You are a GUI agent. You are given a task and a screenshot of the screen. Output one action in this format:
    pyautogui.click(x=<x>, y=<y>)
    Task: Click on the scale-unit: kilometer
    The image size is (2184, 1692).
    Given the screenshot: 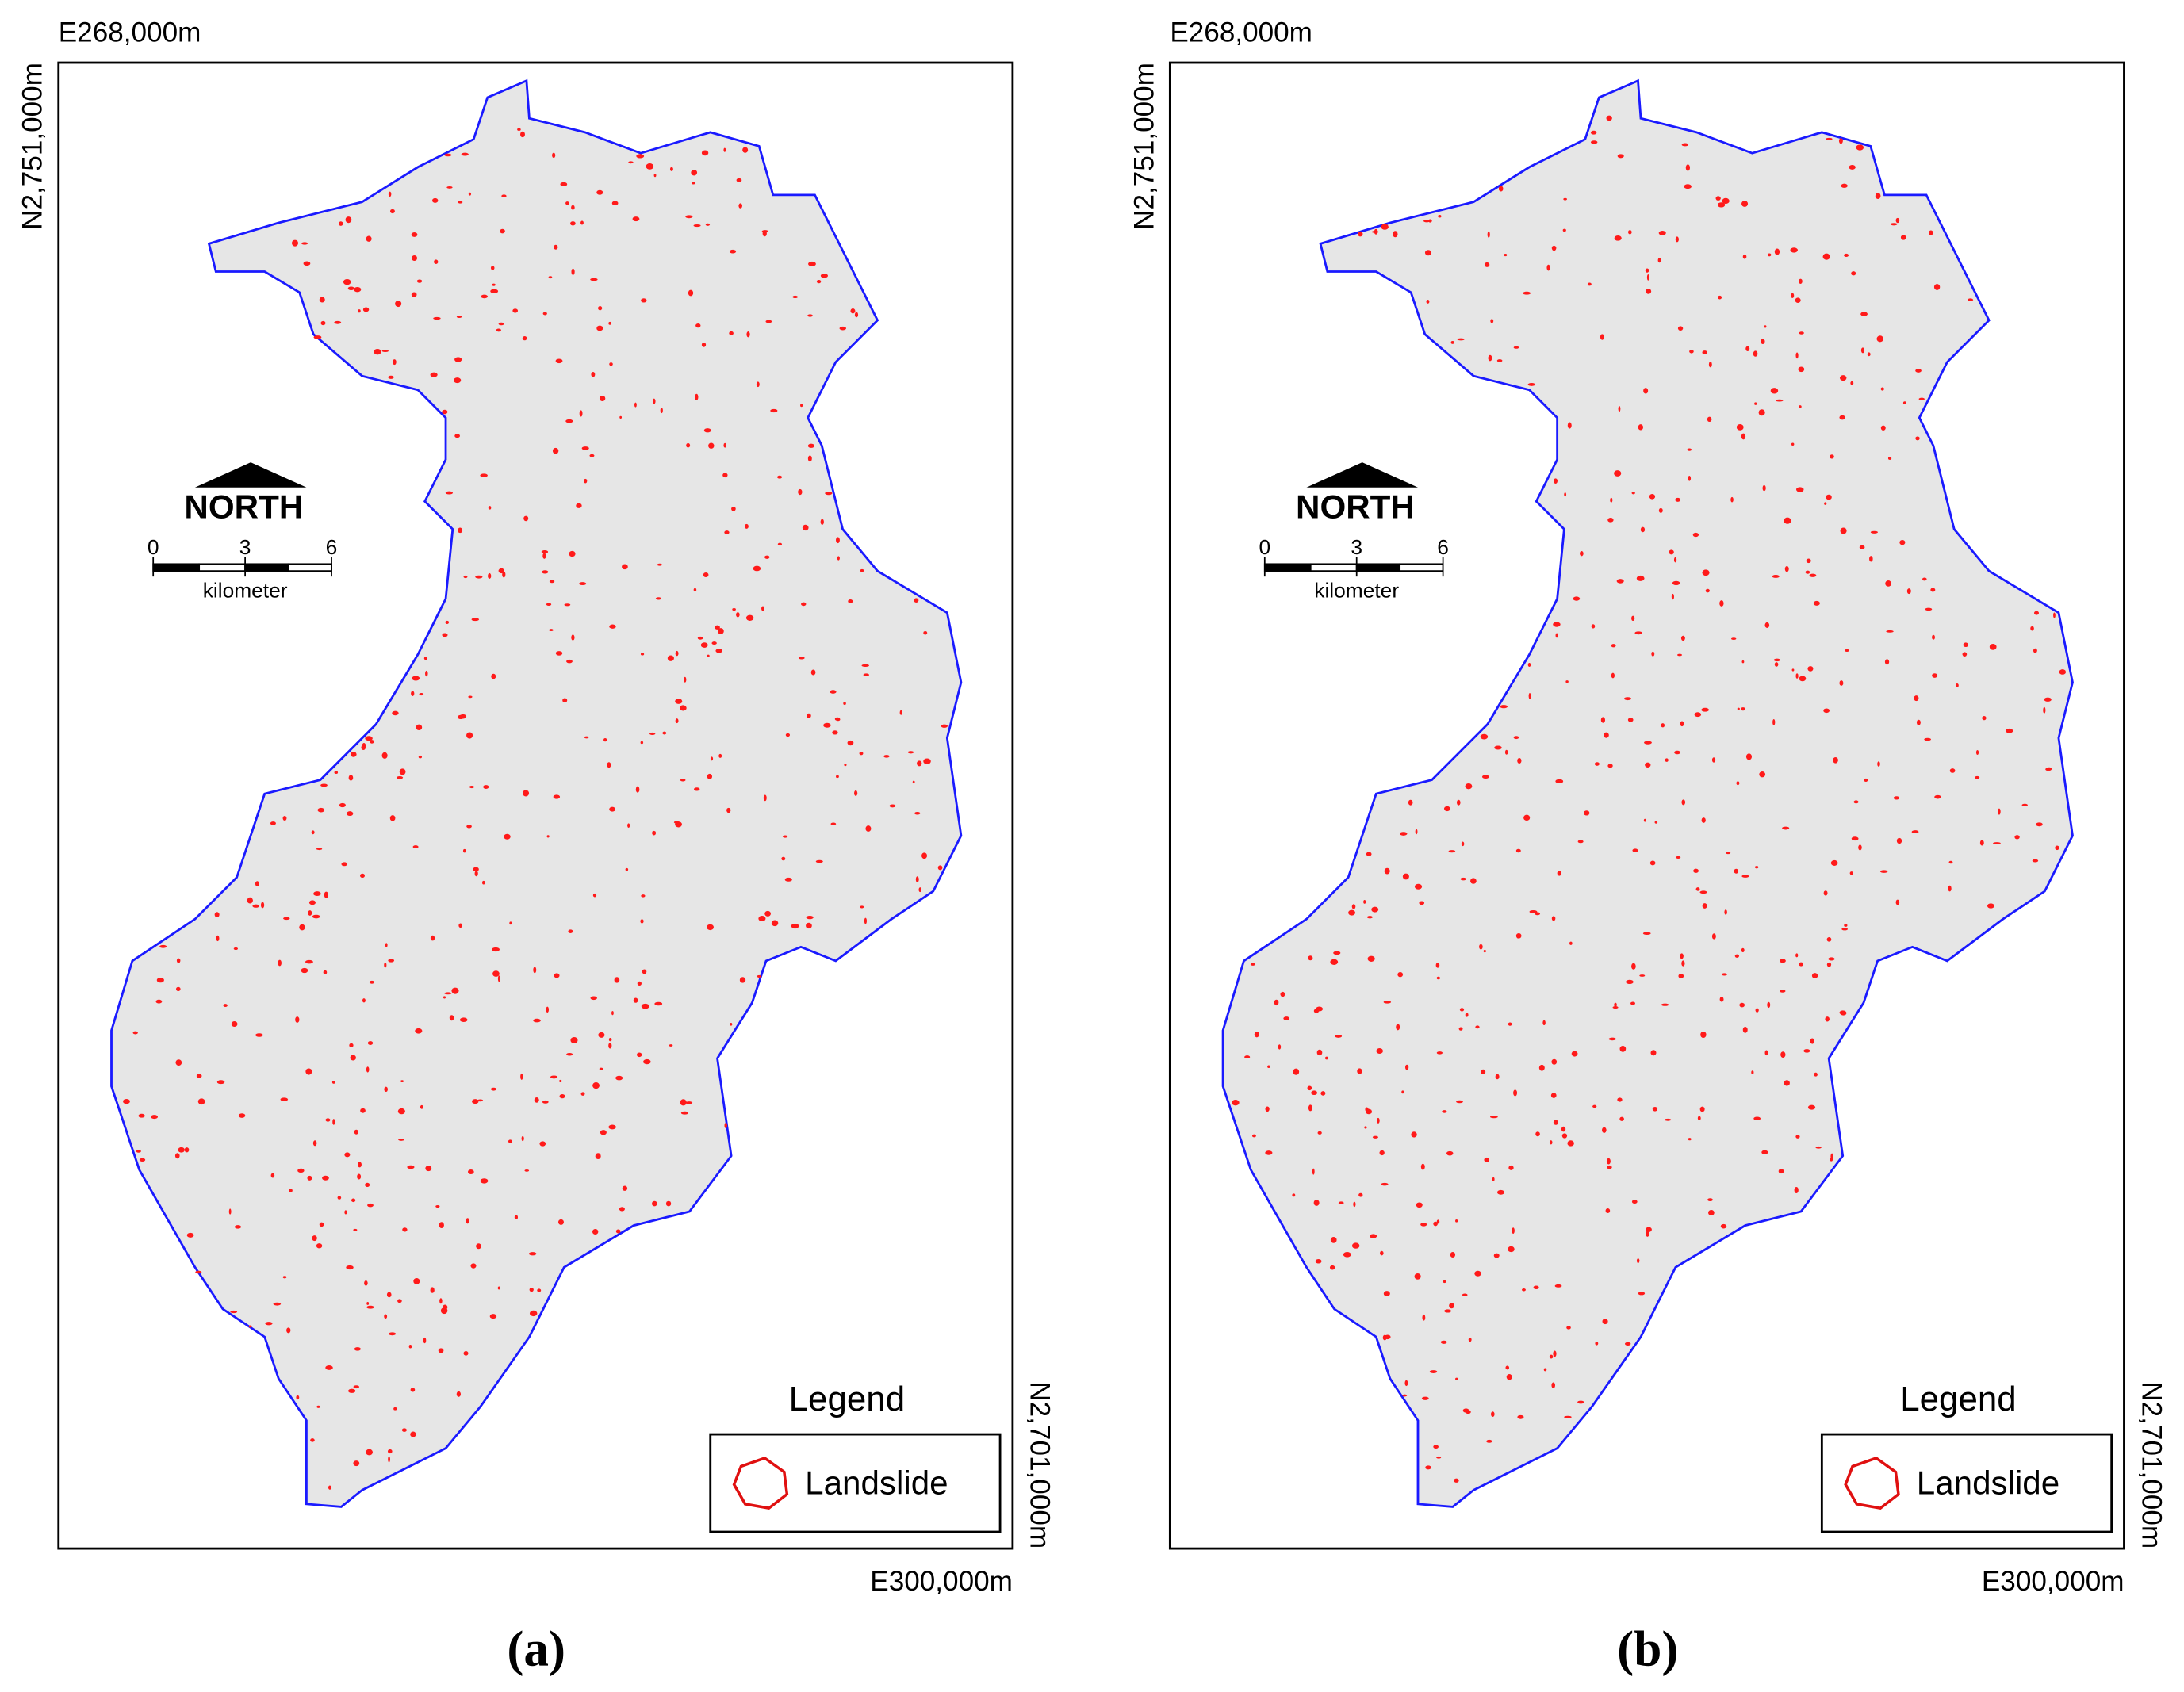 What is the action you would take?
    pyautogui.click(x=245, y=590)
    